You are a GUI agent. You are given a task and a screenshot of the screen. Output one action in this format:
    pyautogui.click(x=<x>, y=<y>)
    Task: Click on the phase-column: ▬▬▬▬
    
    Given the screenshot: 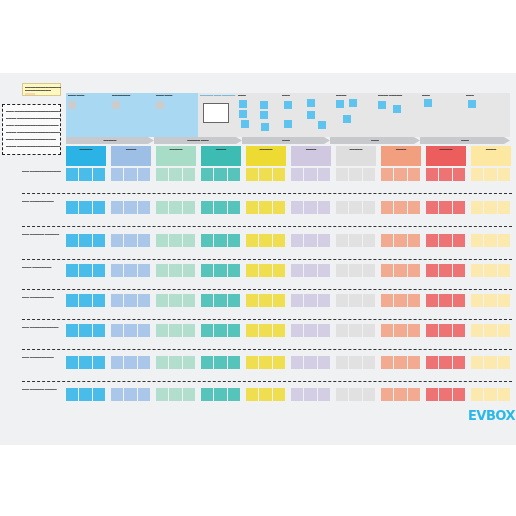 What is the action you would take?
    pyautogui.click(x=355, y=115)
    